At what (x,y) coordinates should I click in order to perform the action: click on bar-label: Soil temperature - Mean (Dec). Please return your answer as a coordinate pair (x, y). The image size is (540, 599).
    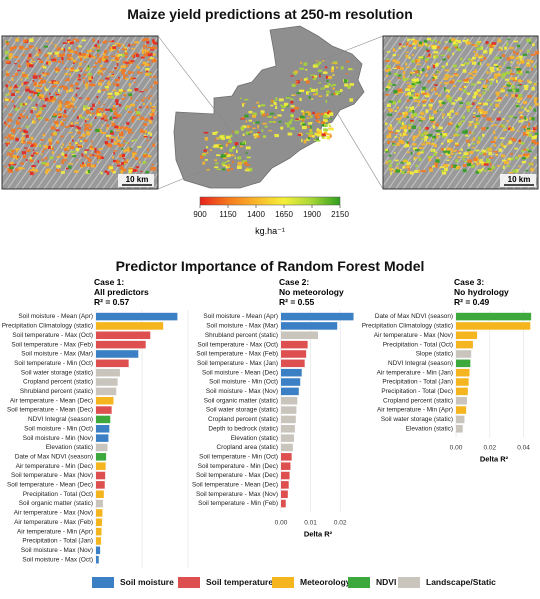
    Looking at the image, I should click on (50, 410).